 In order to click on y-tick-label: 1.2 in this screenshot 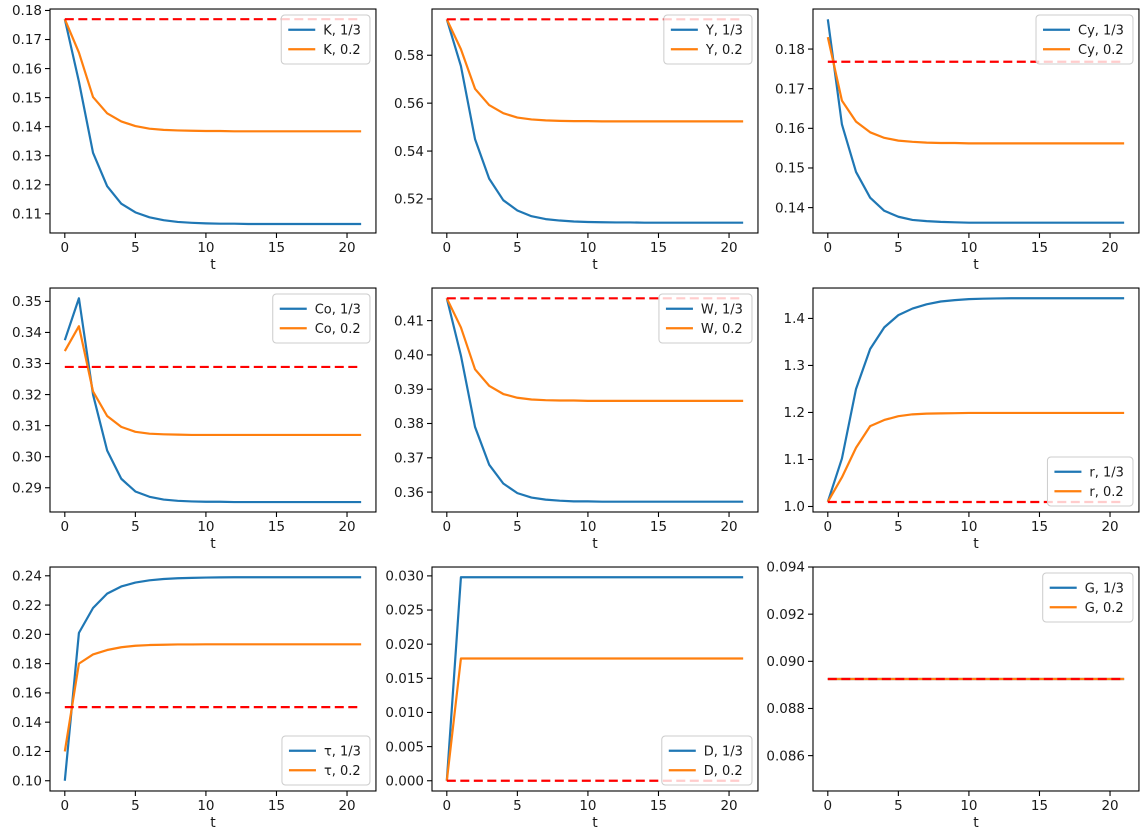, I will do `click(794, 413)`.